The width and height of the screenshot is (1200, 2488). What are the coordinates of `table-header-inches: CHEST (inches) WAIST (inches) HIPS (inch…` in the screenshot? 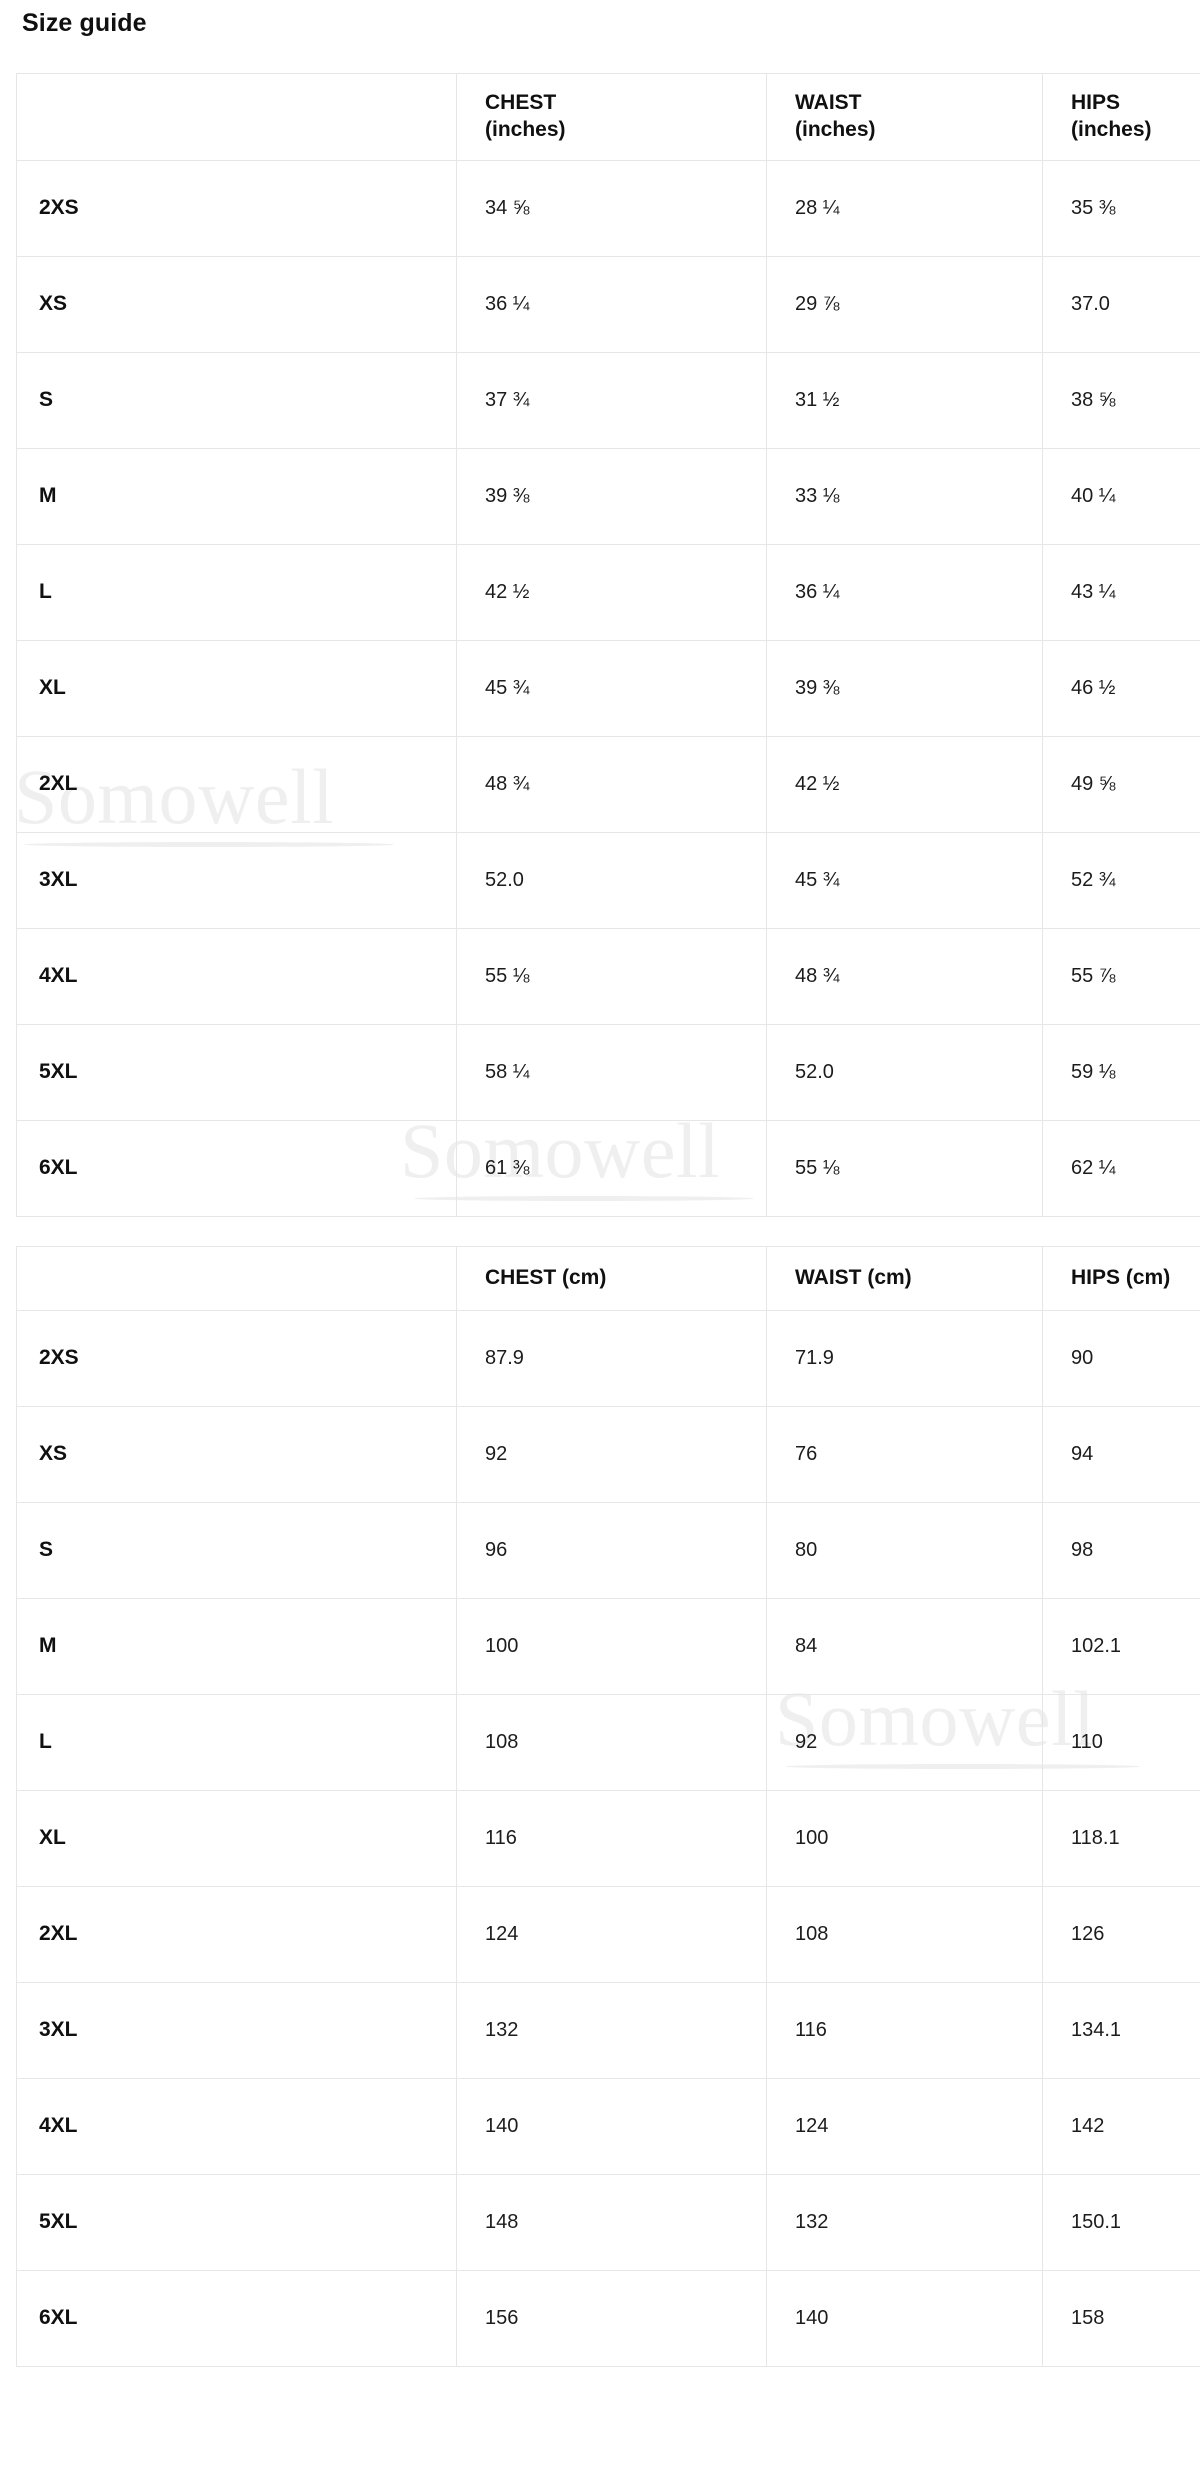 It's located at (608, 117).